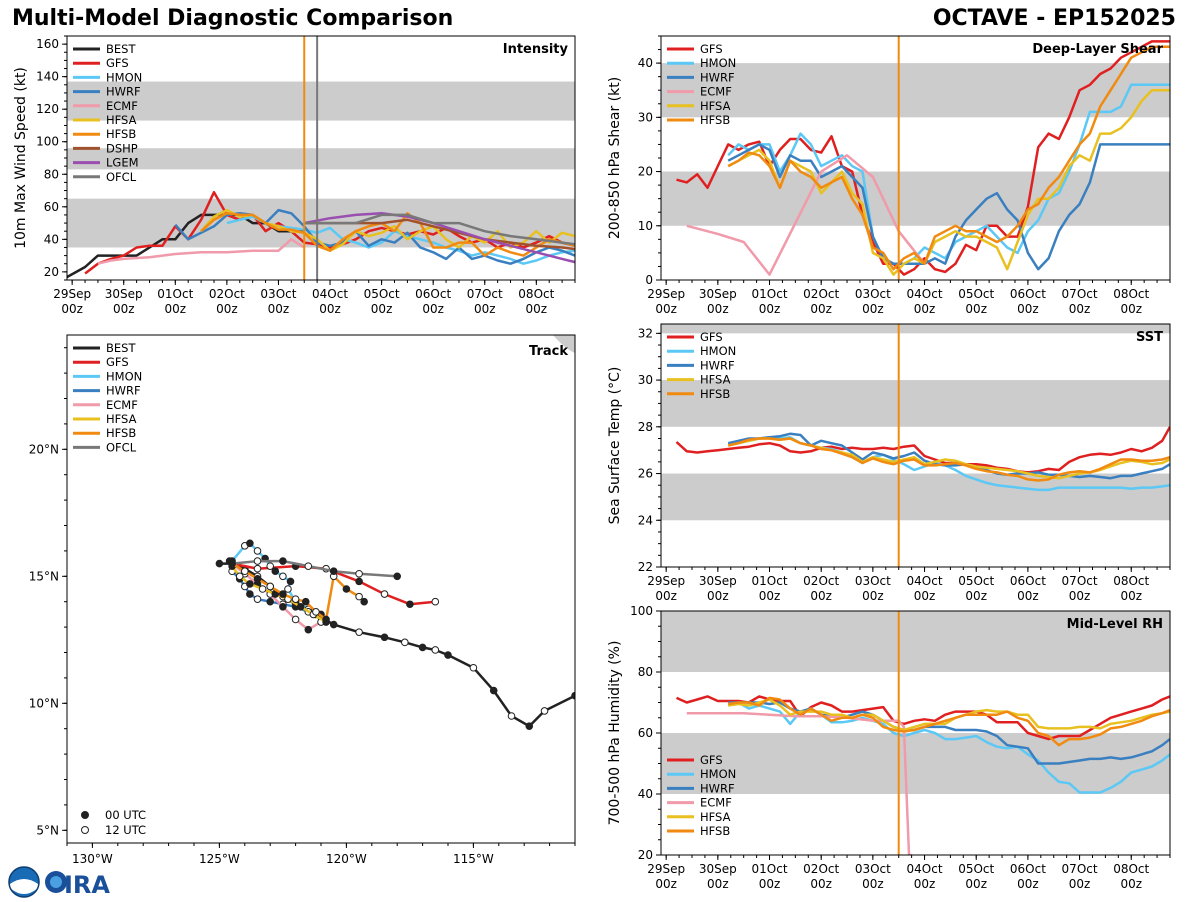  I want to click on track-legend-label-hwrf: HWRF, so click(123, 391).